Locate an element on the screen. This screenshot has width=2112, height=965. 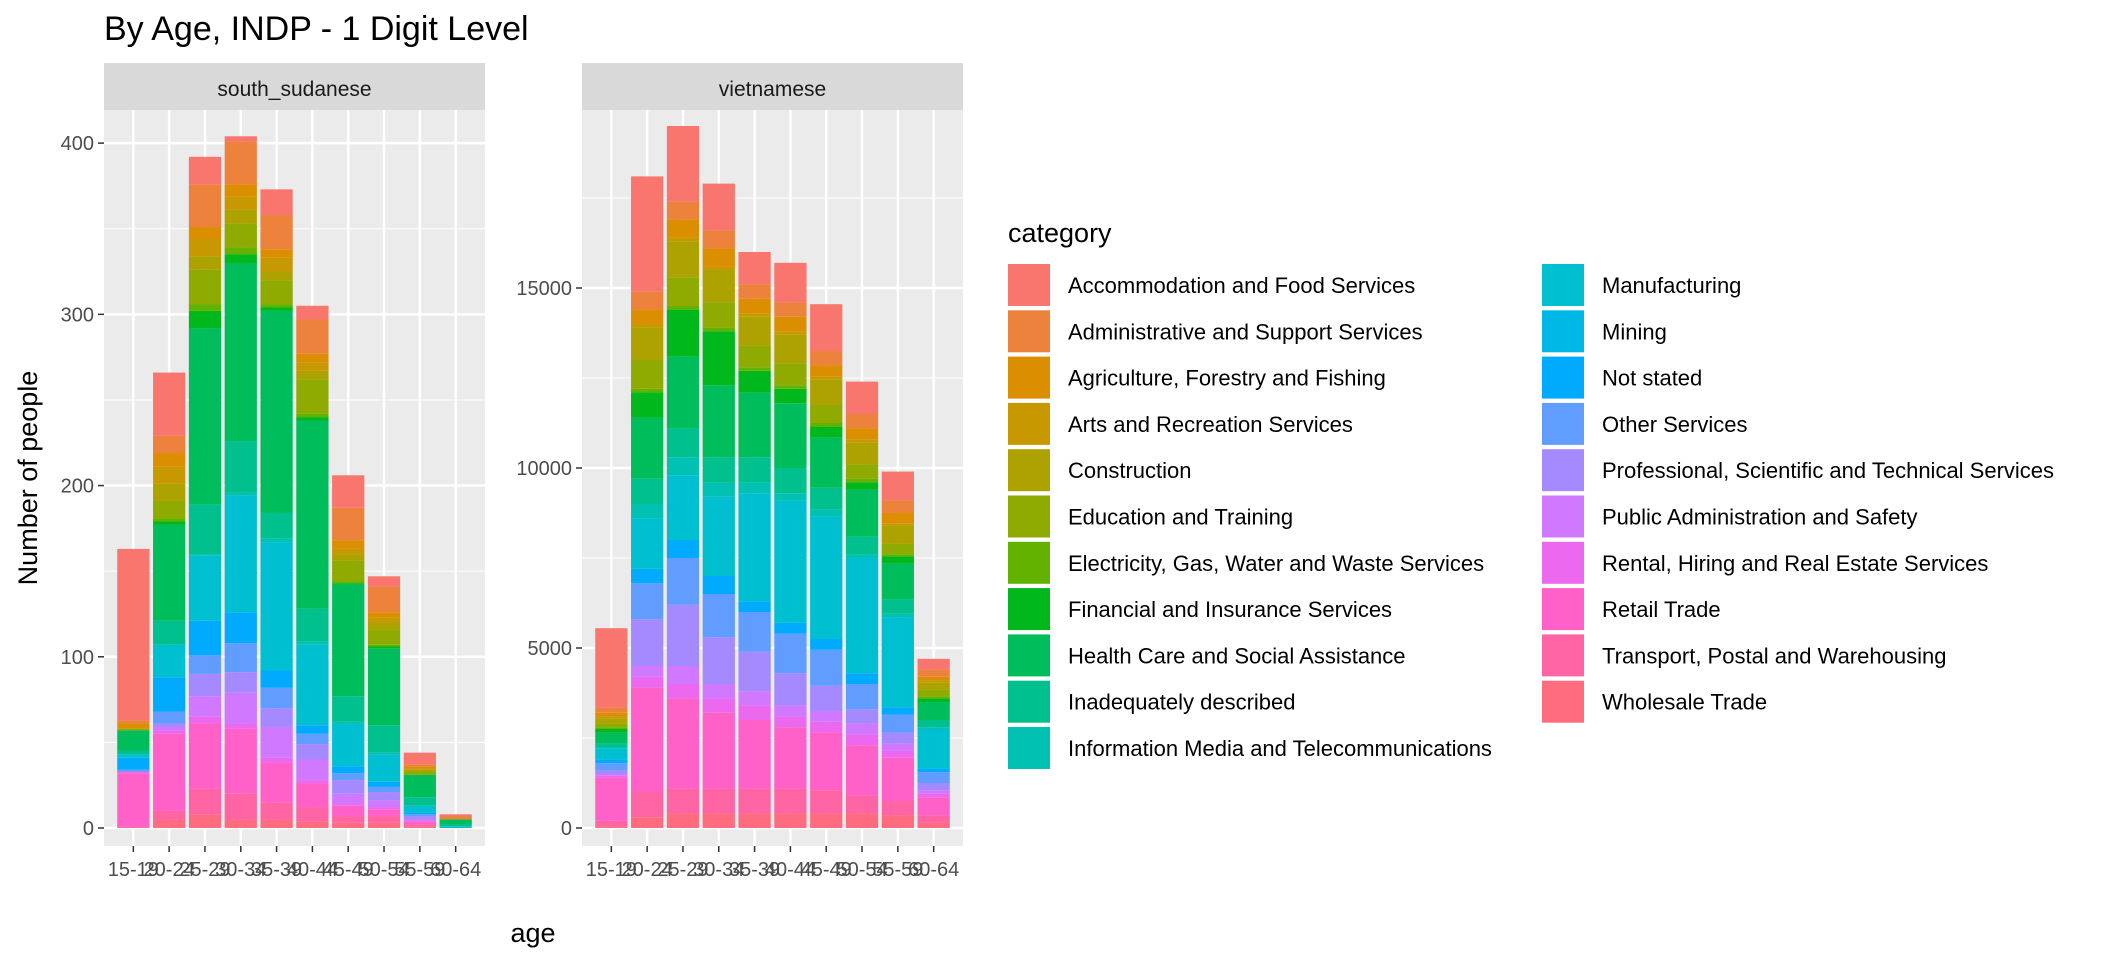
bar-segment-vietnamese-25-29-arts-and-recreation-services is located at coordinates (683, 239).